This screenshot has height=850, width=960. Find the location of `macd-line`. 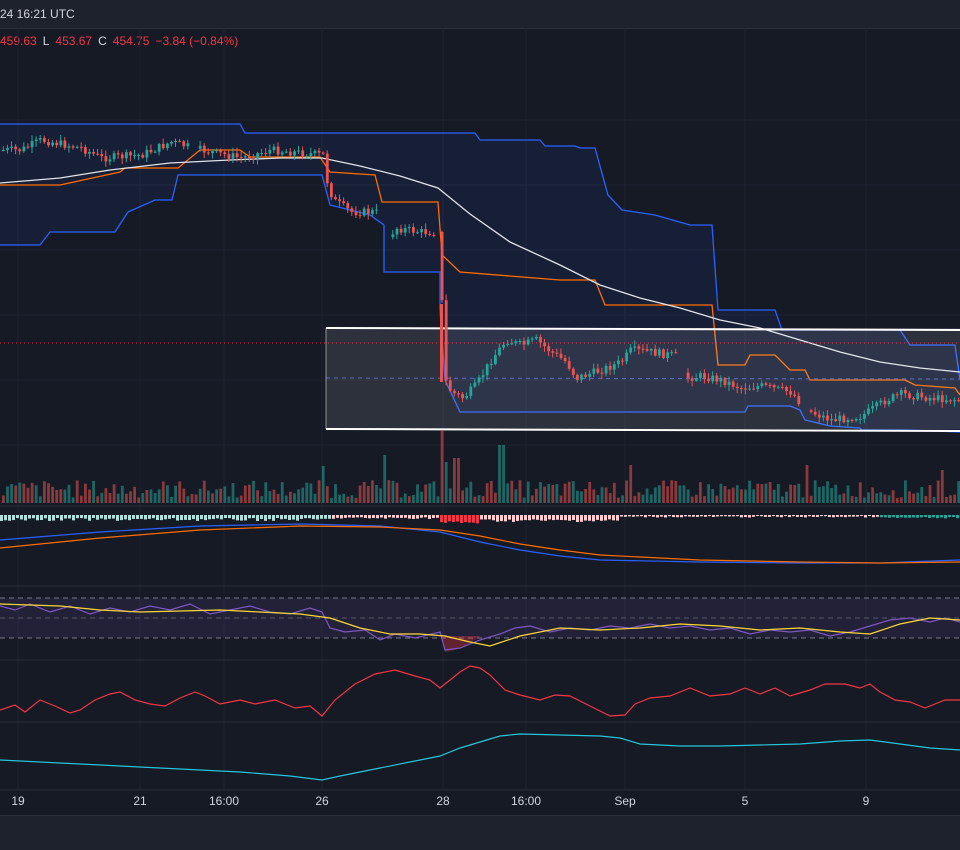

macd-line is located at coordinates (480, 543).